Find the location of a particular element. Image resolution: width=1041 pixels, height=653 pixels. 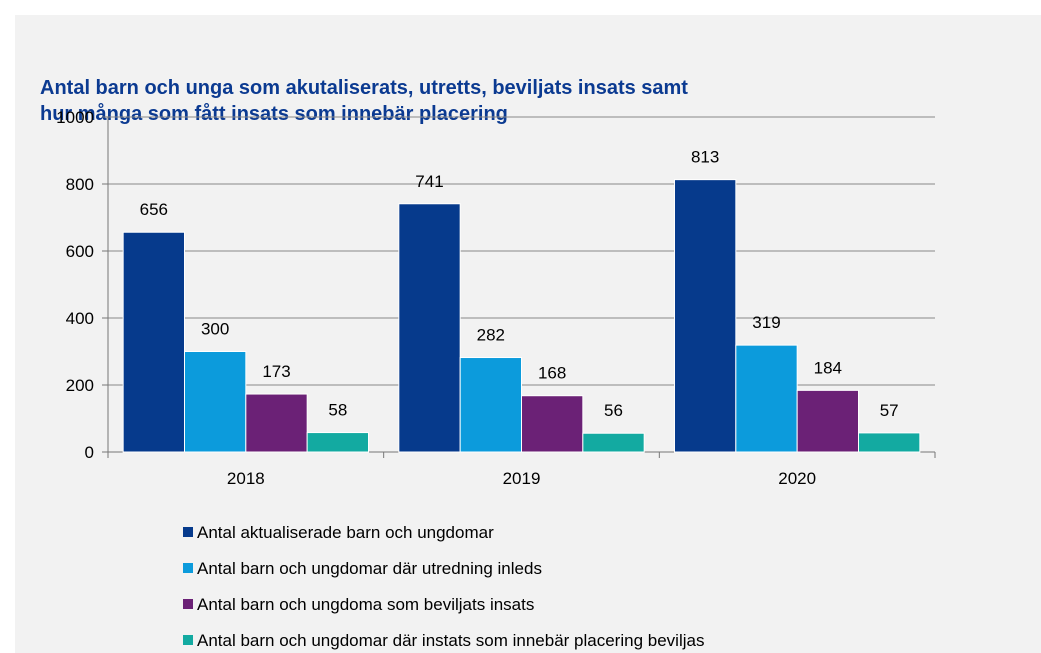

y-tick-label: 200 is located at coordinates (80, 385).